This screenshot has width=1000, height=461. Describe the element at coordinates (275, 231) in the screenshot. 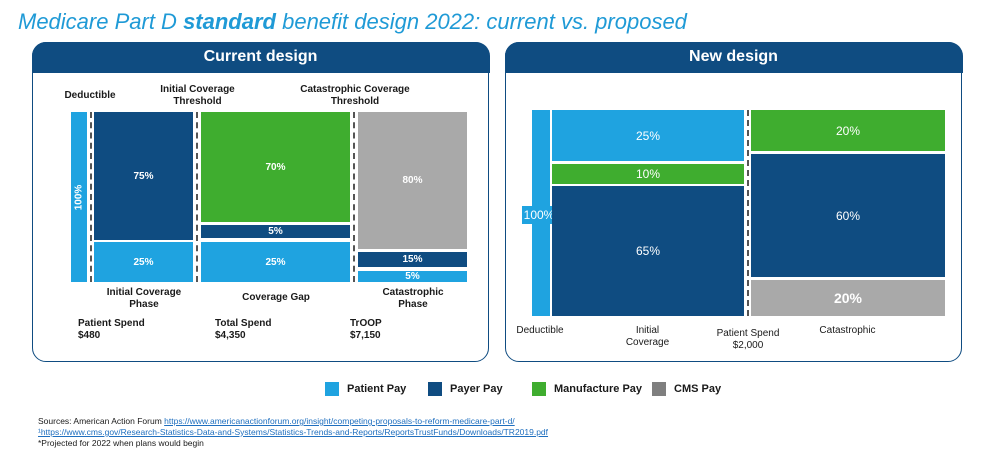

I see `gap-payer-bar: 5%` at that location.